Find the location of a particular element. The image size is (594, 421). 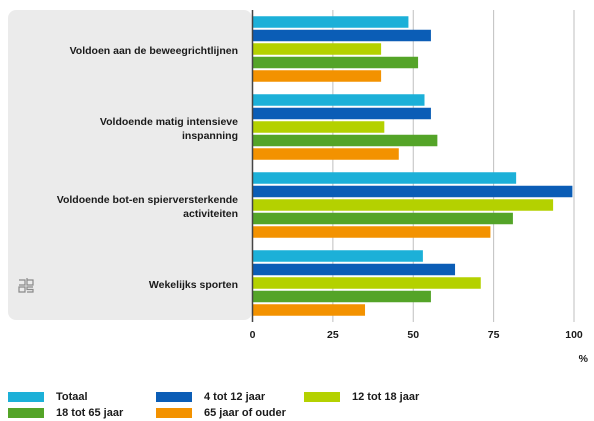

category-label-2-line-2: inspanning is located at coordinates (210, 136).